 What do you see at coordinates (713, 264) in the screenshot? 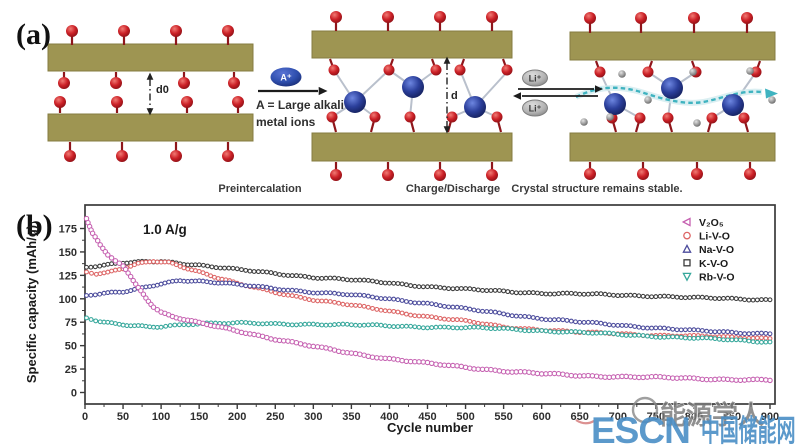
I see `legend-label-K-V-O: K-V-O` at bounding box center [713, 264].